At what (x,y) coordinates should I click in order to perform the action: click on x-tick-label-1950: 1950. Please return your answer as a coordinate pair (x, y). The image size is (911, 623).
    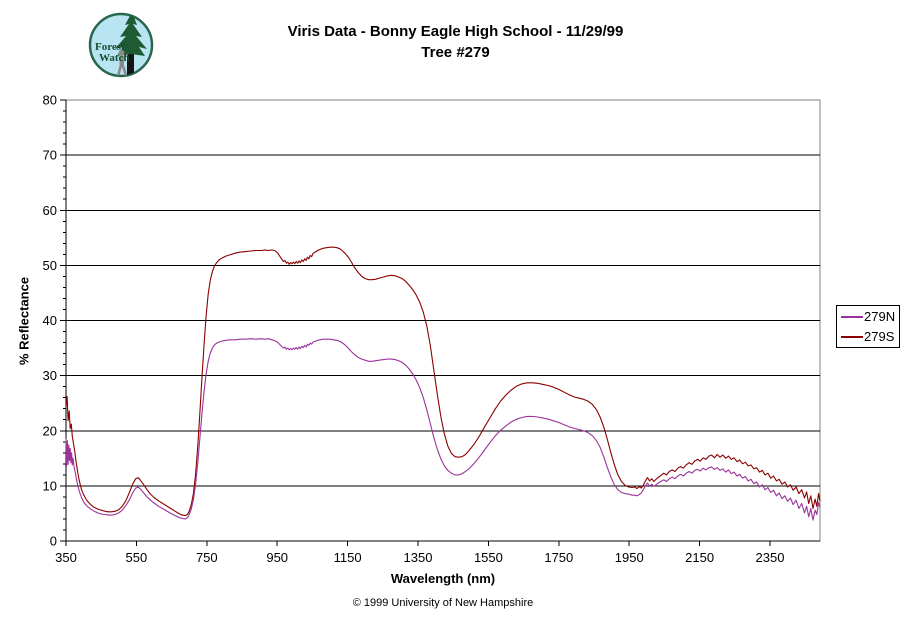
    Looking at the image, I should click on (629, 557).